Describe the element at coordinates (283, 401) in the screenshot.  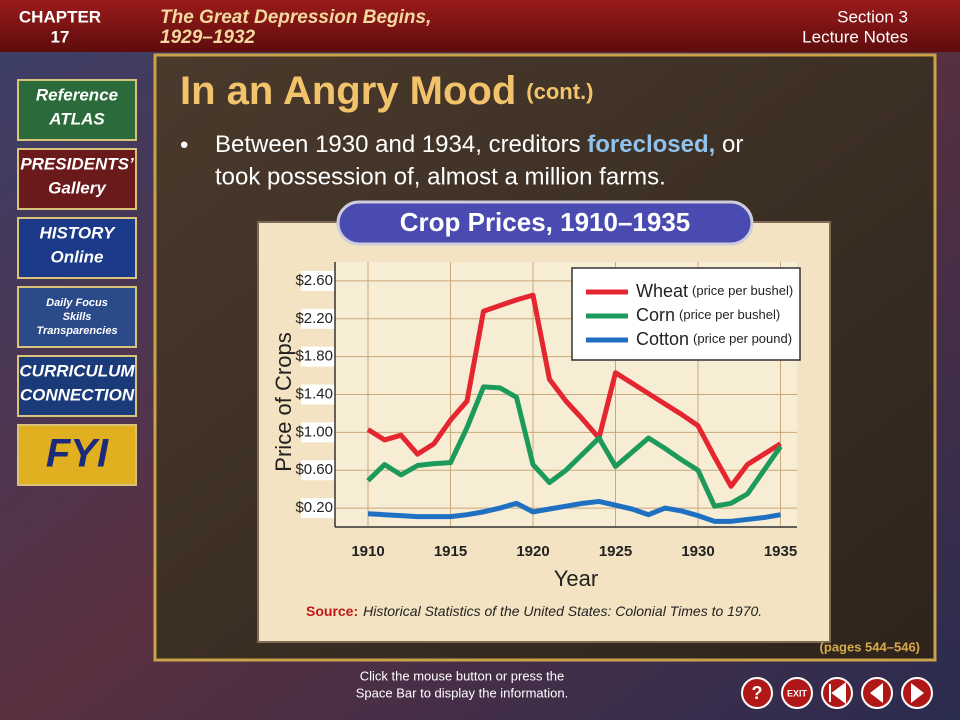
I see `y-axis-label: Price of Crops` at that location.